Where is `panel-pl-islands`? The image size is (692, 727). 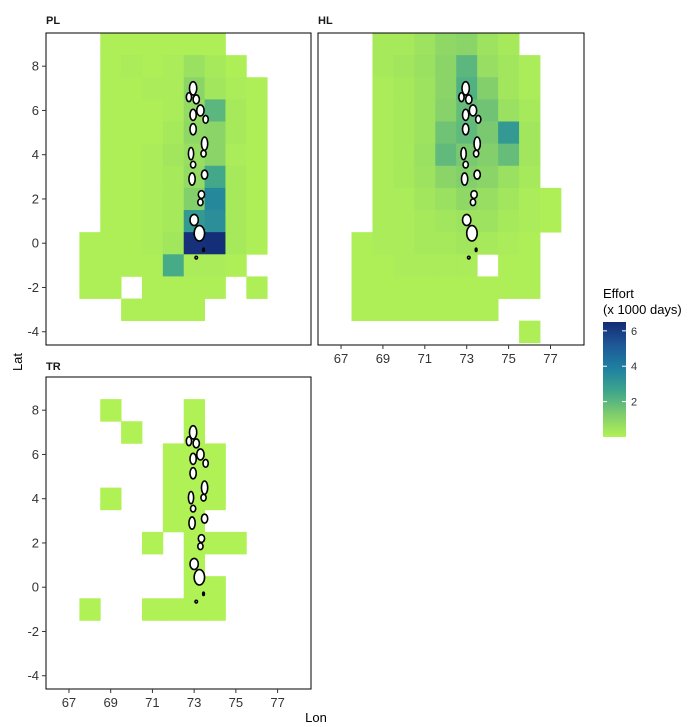
panel-pl-islands is located at coordinates (197, 170).